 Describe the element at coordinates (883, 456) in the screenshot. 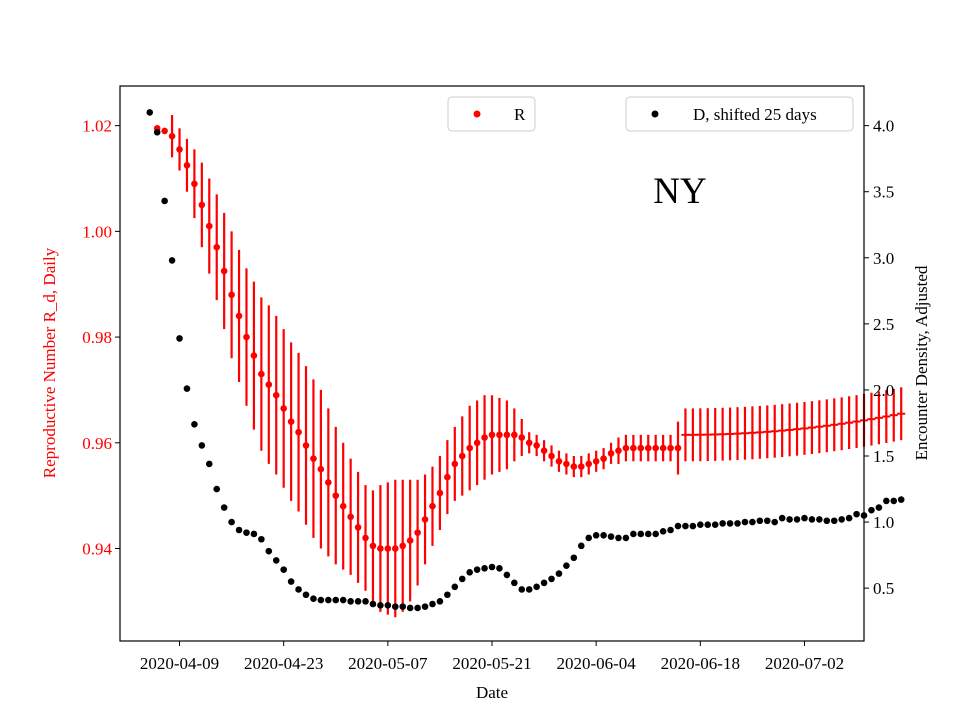

I see `right-tick-label: 1.5` at that location.